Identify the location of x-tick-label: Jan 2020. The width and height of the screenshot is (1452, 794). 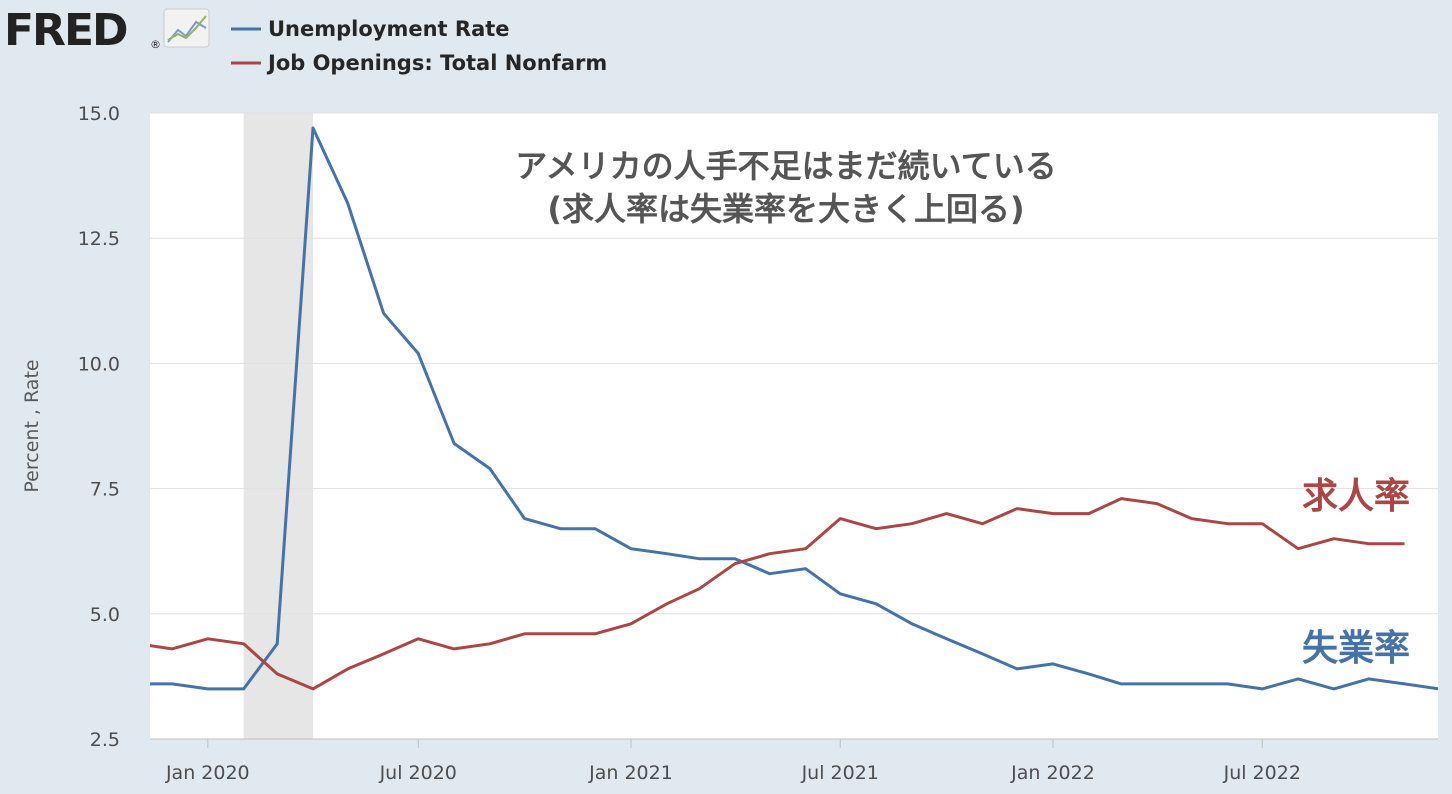
(207, 773).